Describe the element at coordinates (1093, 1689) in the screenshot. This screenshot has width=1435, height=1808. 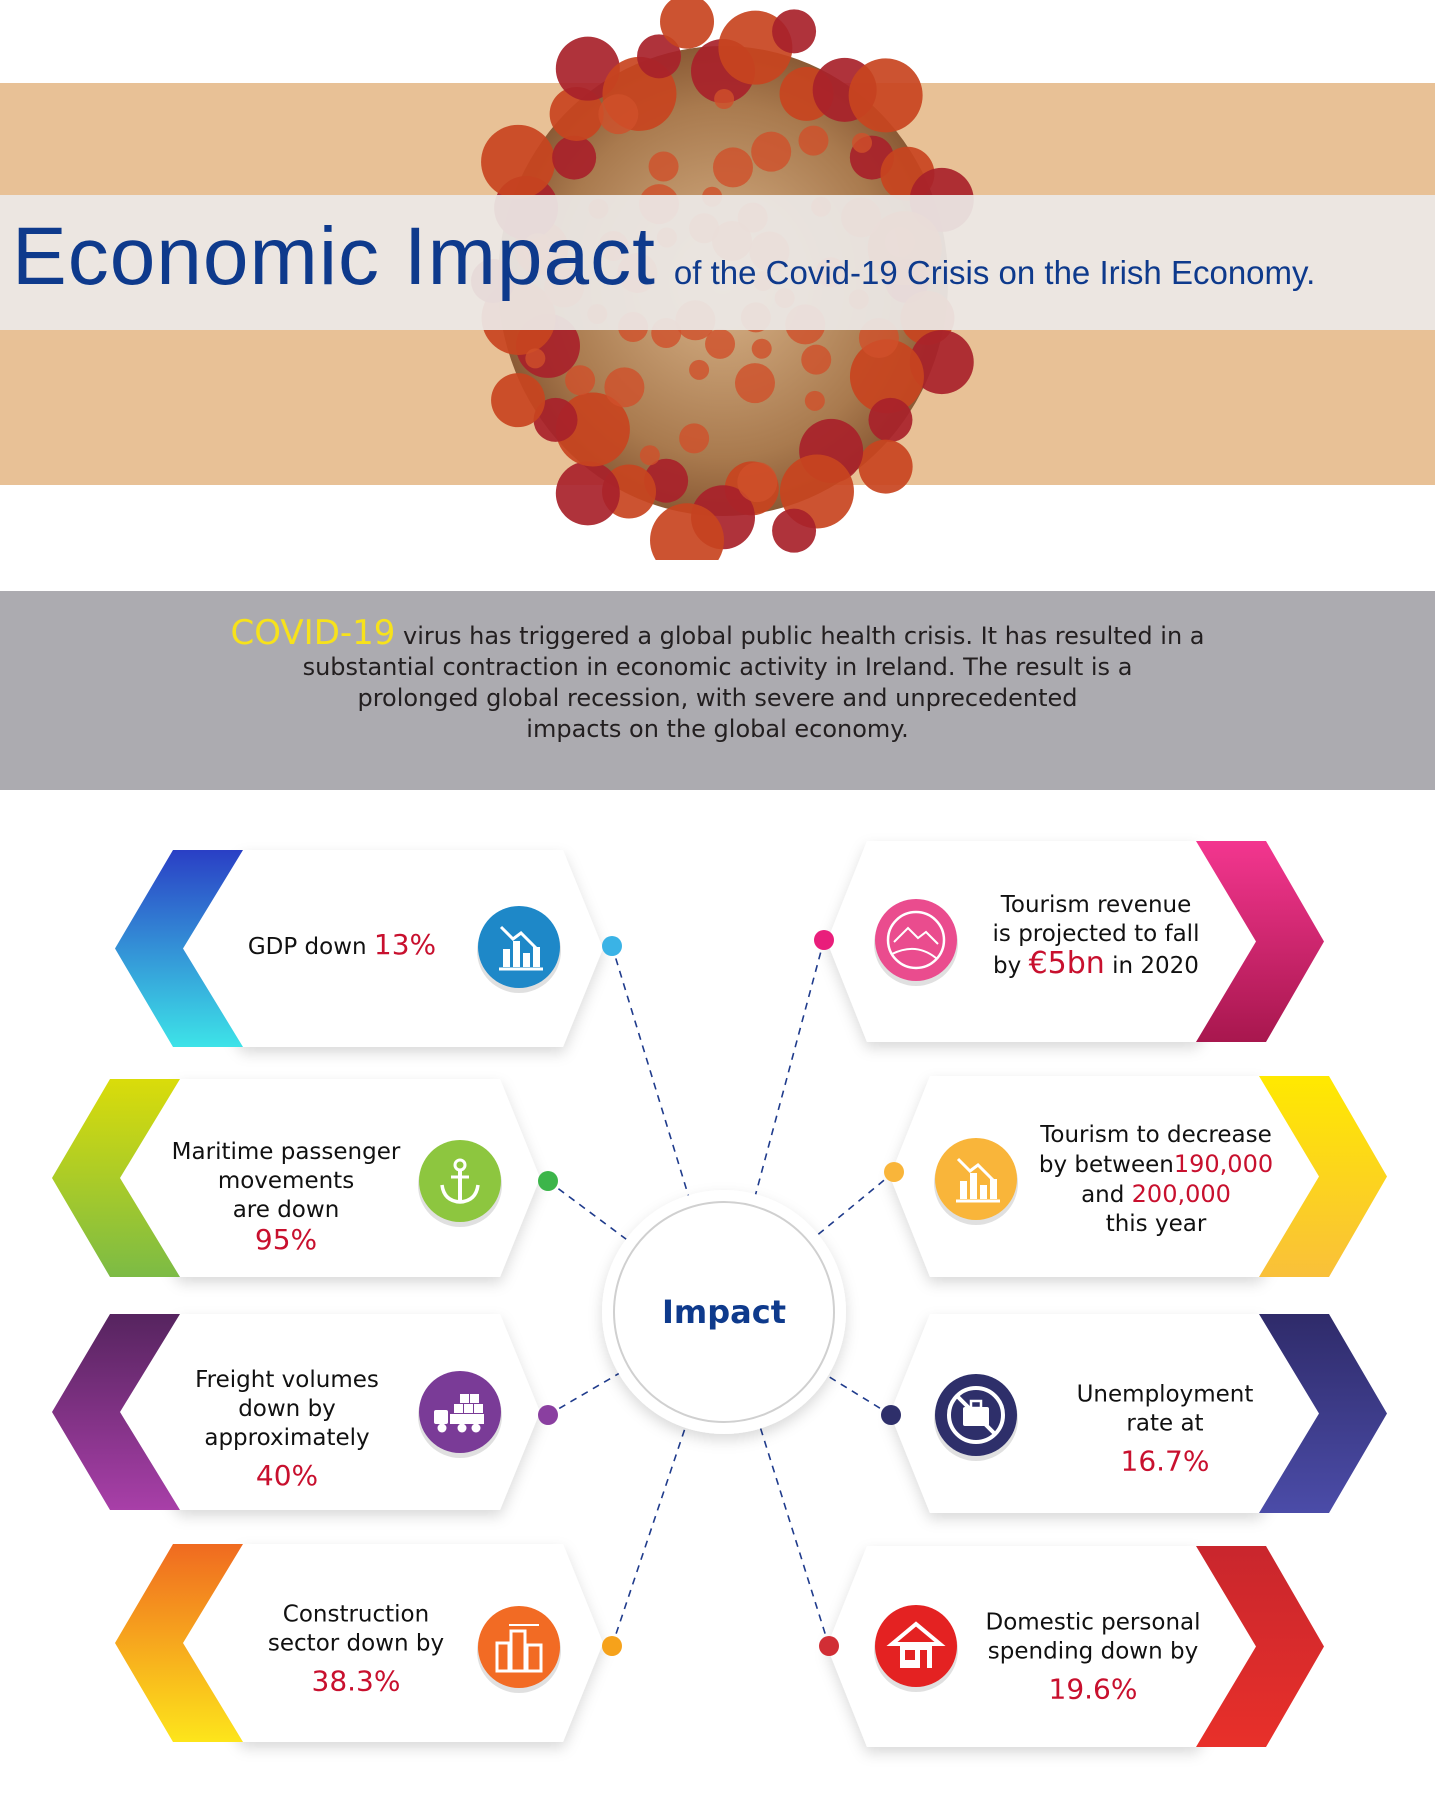
I see `domestic-value: 19.6%` at that location.